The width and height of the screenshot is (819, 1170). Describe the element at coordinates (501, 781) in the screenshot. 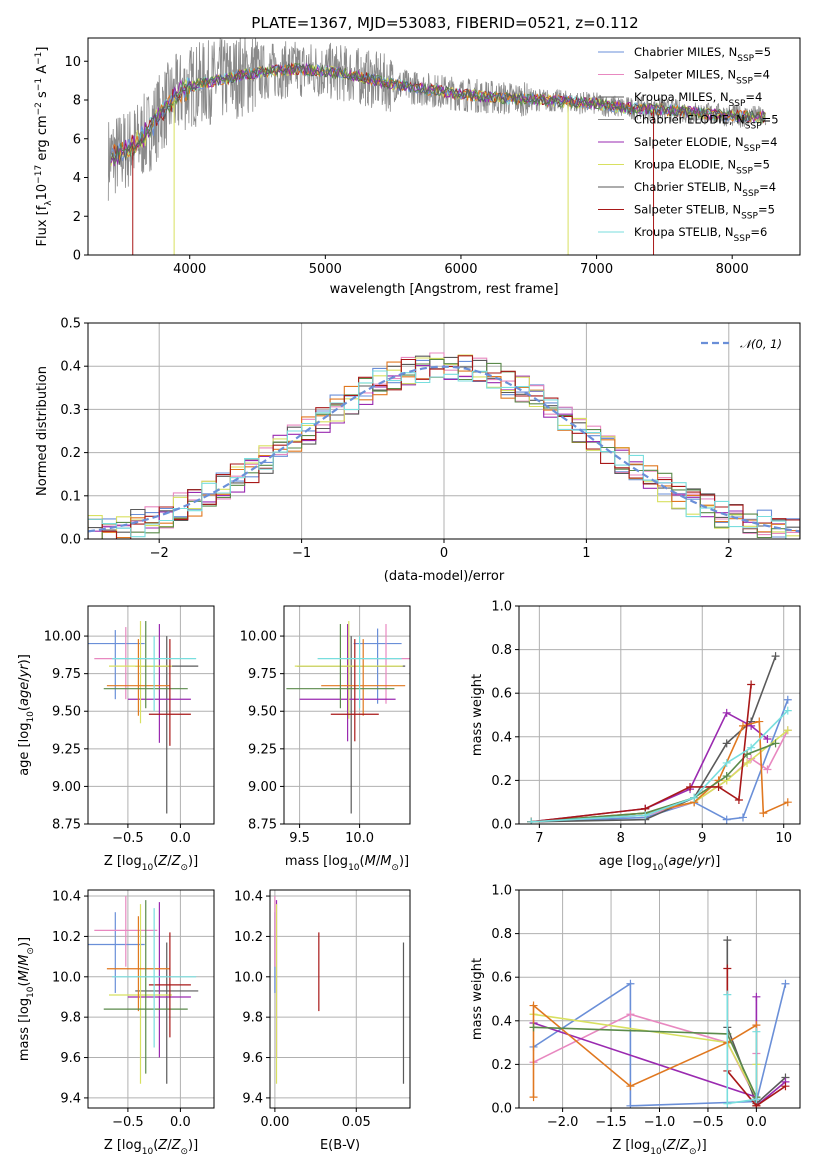

I see `y-tick-label: 0.2` at that location.